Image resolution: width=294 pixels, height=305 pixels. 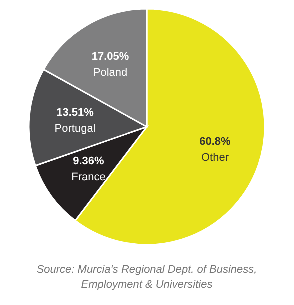 What do you see at coordinates (89, 177) in the screenshot?
I see `slice-label: France` at bounding box center [89, 177].